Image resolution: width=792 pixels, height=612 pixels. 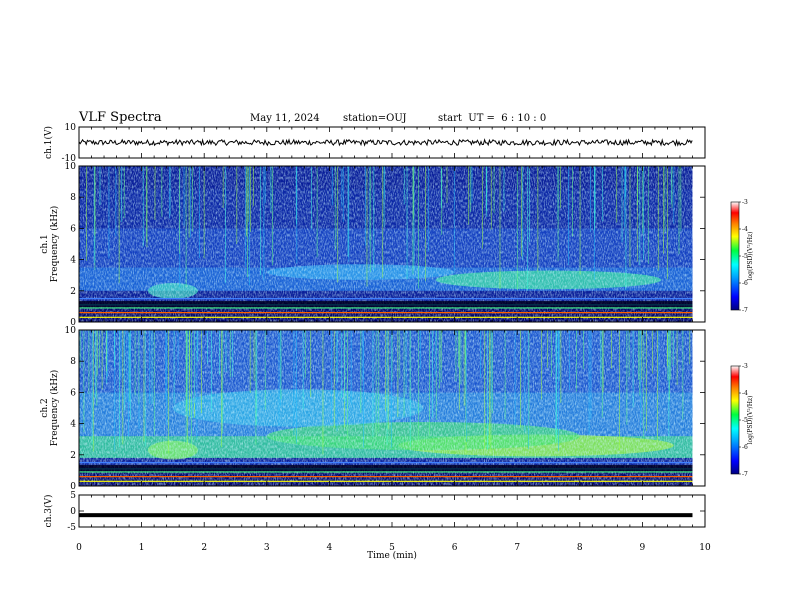 What do you see at coordinates (120, 117) in the screenshot?
I see `chart-title: VLF Spectra` at bounding box center [120, 117].